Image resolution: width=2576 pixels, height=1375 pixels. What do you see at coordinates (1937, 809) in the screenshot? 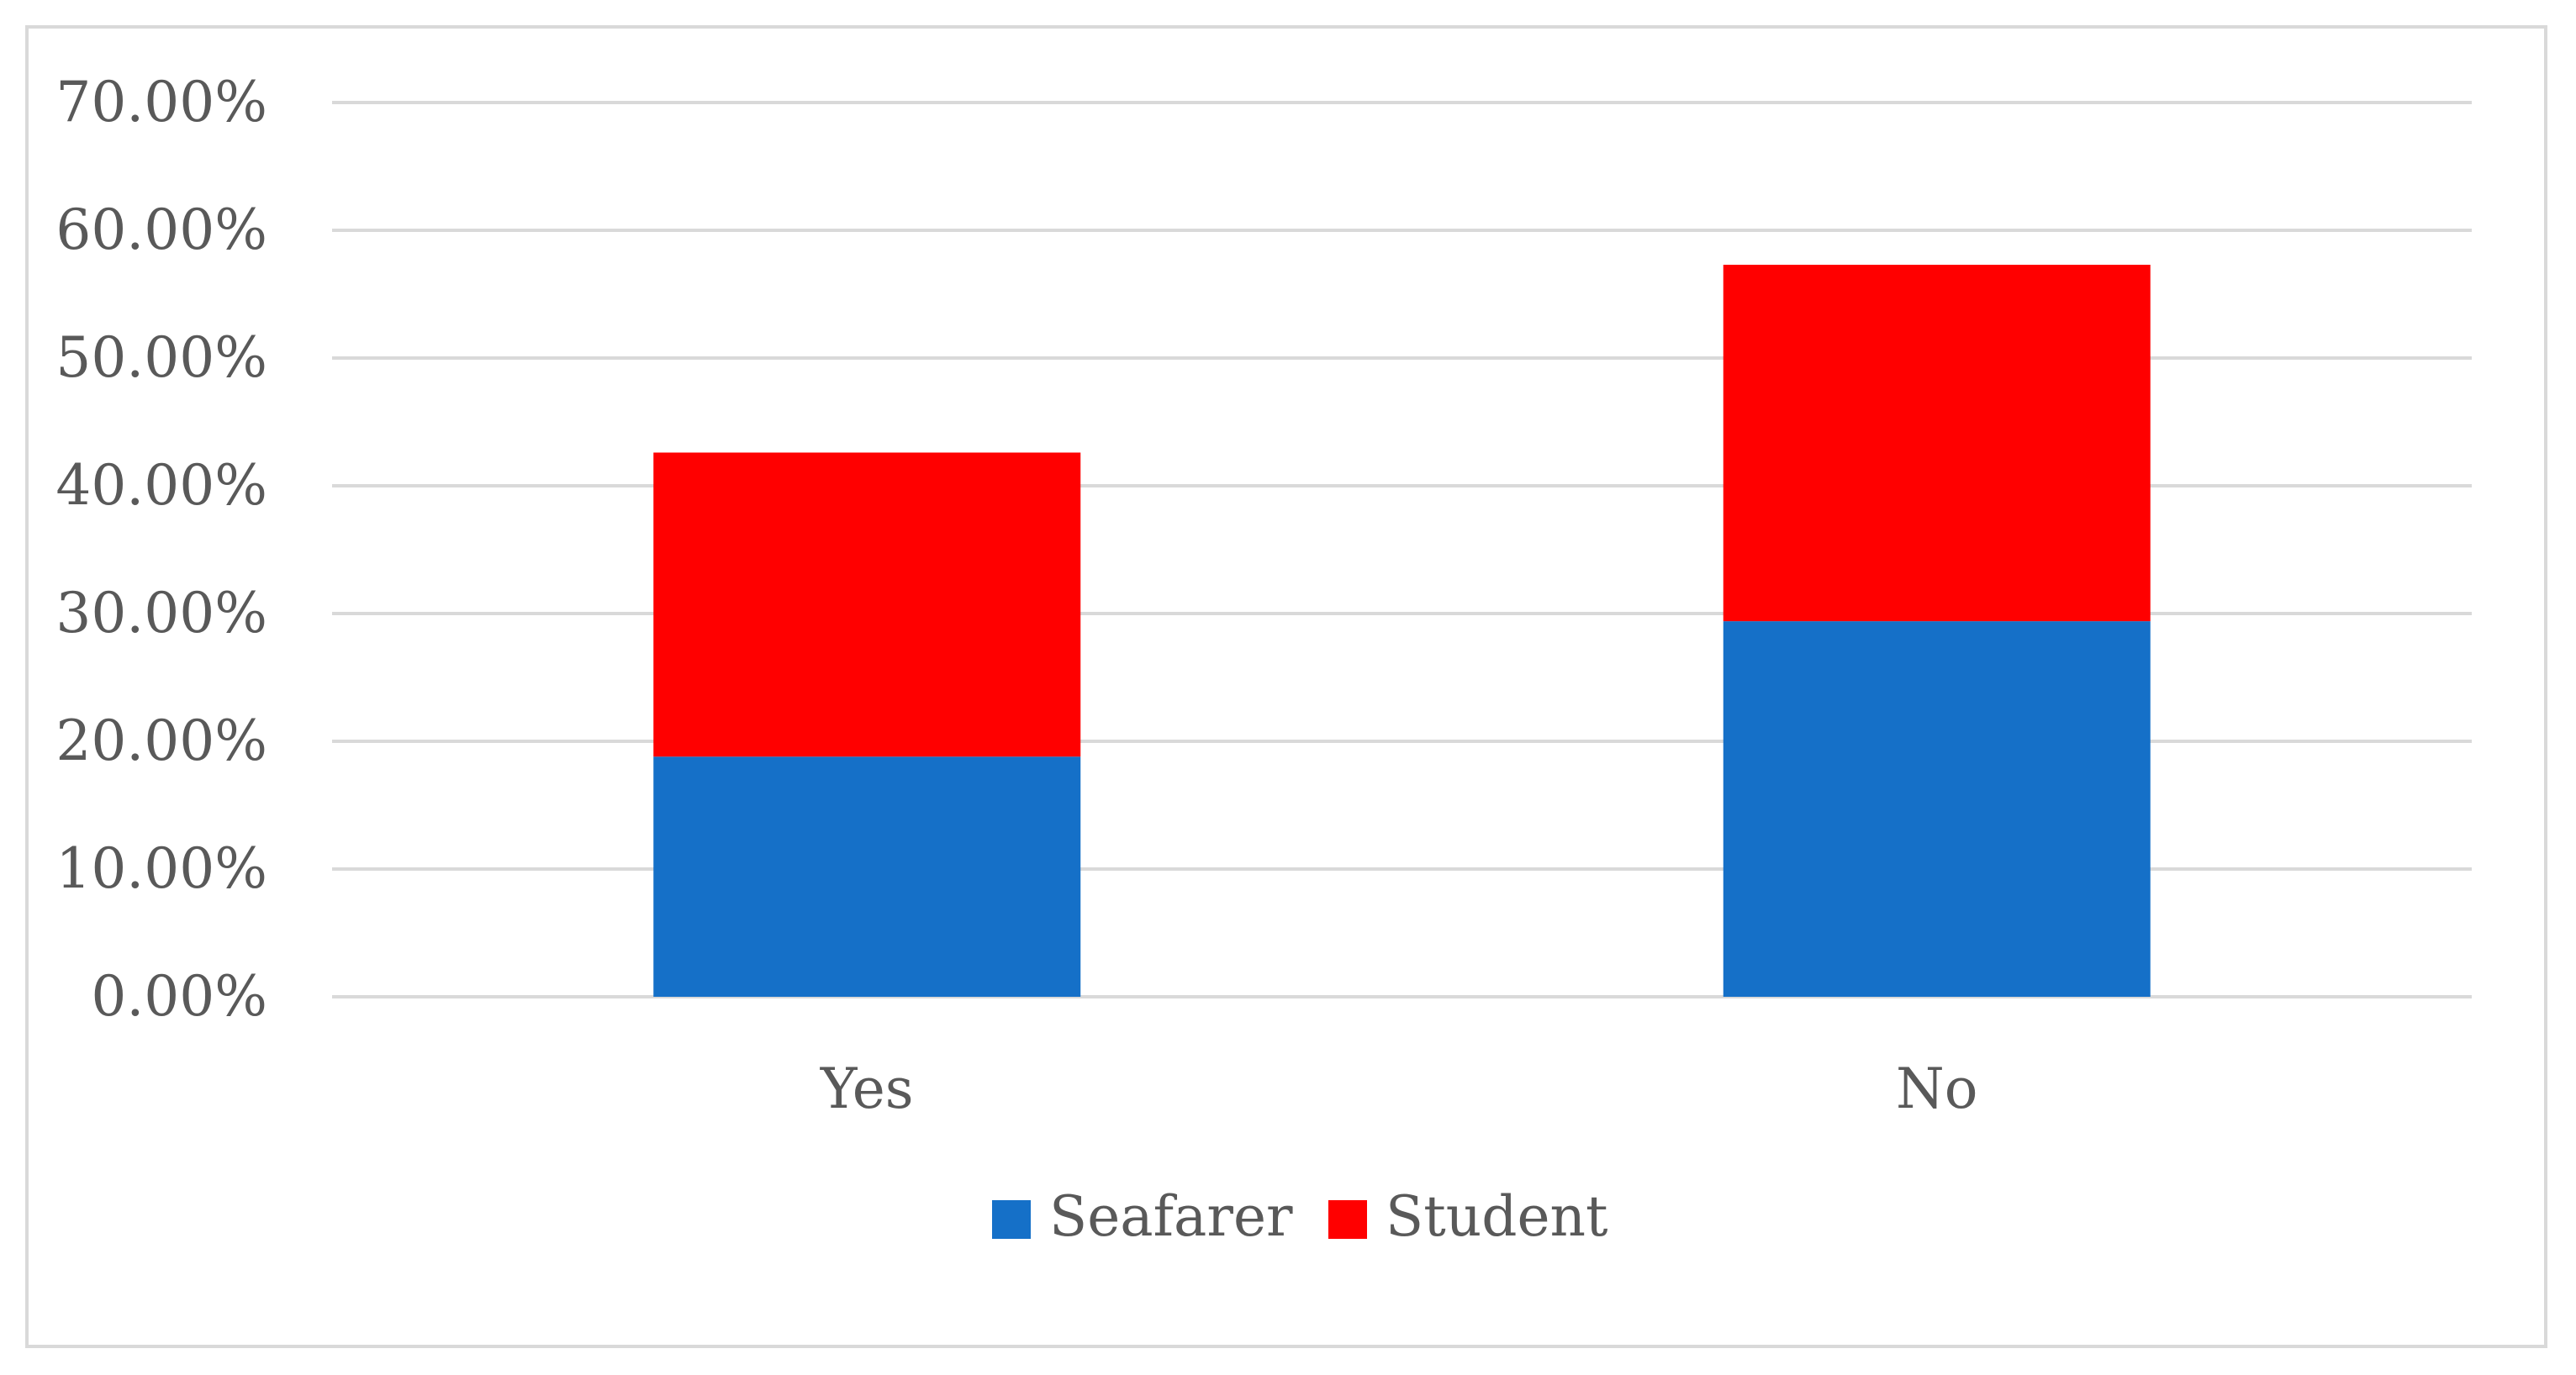
I see `bar-seafarer-no` at bounding box center [1937, 809].